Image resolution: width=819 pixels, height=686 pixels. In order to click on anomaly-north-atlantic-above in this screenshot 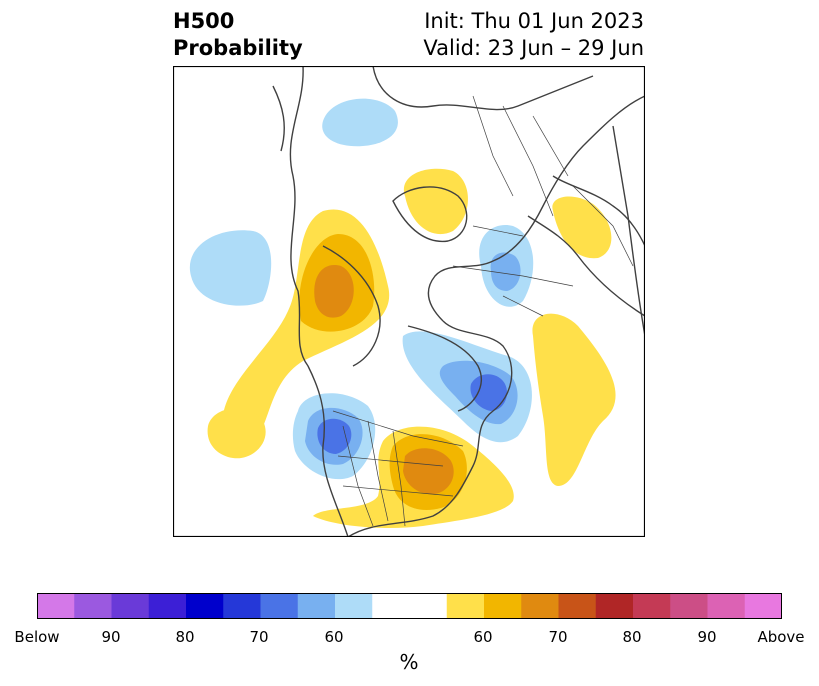, I will do `click(574, 399)`.